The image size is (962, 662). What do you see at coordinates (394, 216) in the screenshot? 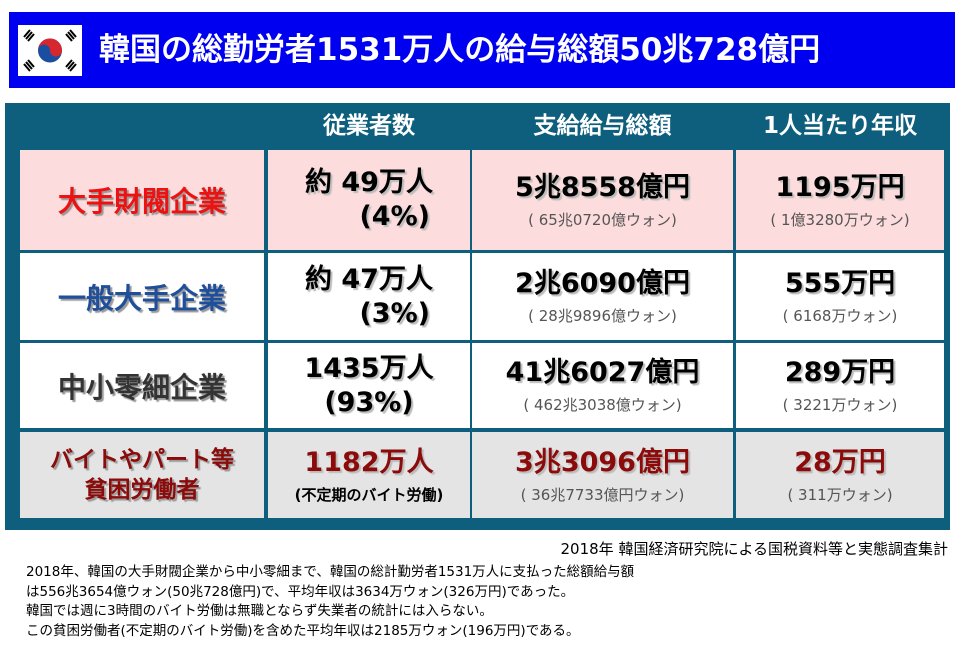
I see `employees-share: (4%)` at bounding box center [394, 216].